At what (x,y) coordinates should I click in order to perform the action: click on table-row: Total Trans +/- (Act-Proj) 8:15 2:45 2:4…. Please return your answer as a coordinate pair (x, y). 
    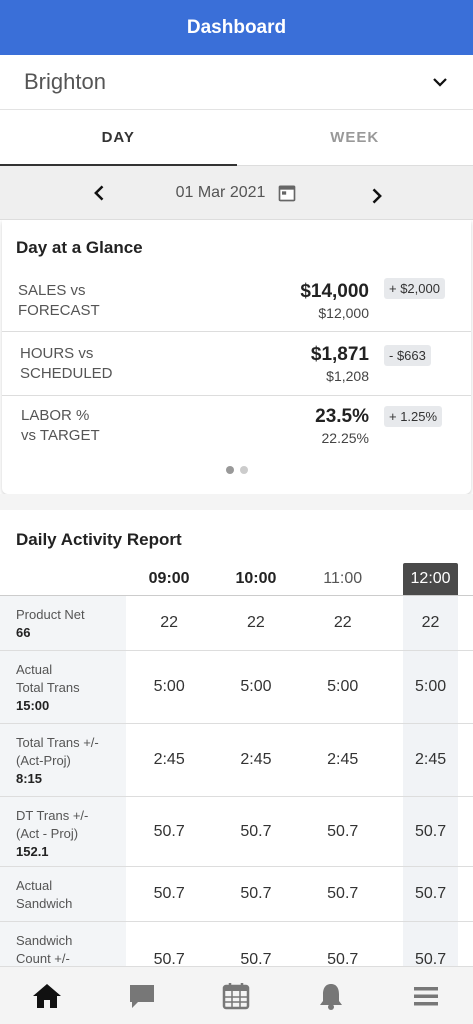
    Looking at the image, I should click on (236, 760).